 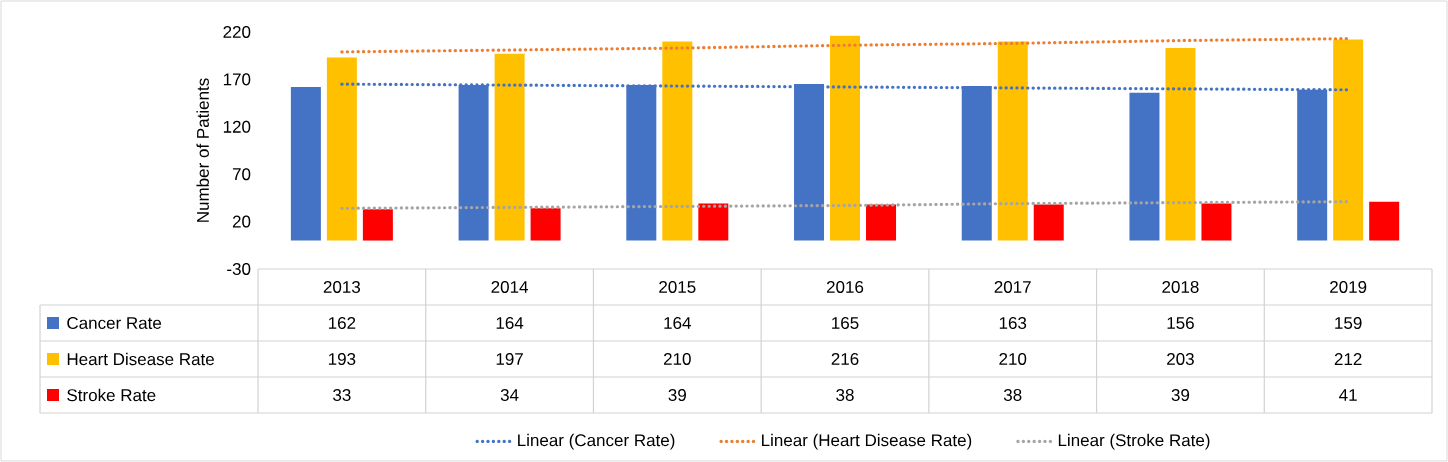 What do you see at coordinates (342, 322) in the screenshot?
I see `data-label: 162` at bounding box center [342, 322].